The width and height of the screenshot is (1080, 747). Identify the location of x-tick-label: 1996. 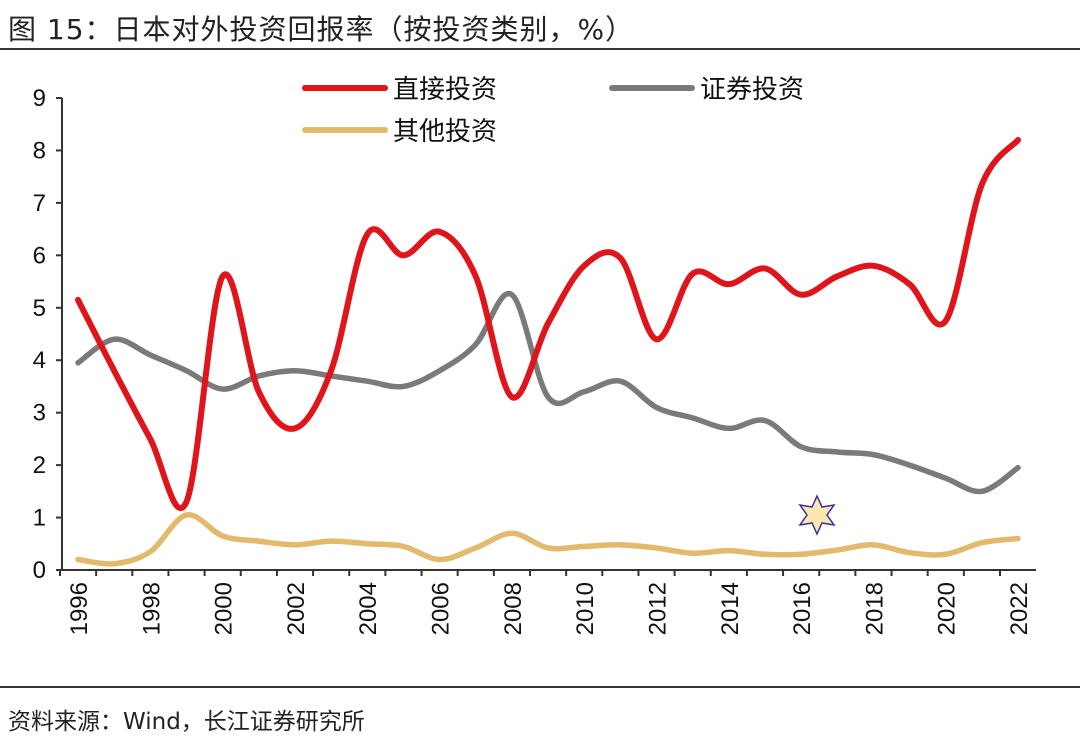
(79, 608).